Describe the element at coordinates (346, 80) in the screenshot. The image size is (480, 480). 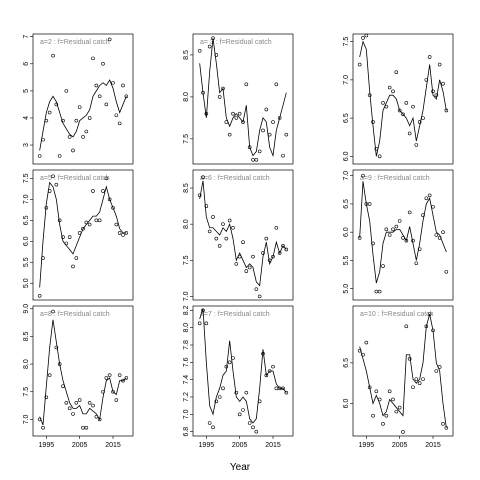
I see `y-tick-label: 7.0` at that location.